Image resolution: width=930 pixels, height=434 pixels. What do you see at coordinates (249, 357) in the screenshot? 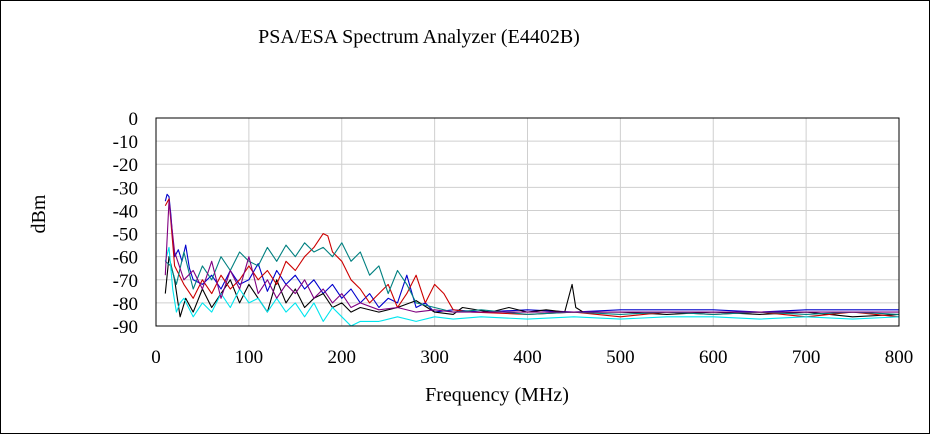
I see `x-tick-label: 100` at bounding box center [249, 357].